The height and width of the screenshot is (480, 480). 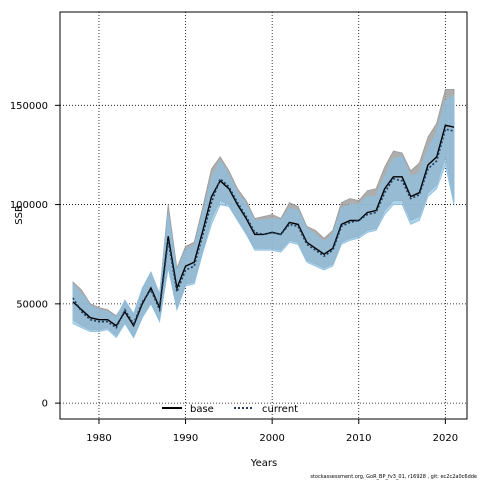 I want to click on y-tick-label: 100000, so click(x=29, y=205).